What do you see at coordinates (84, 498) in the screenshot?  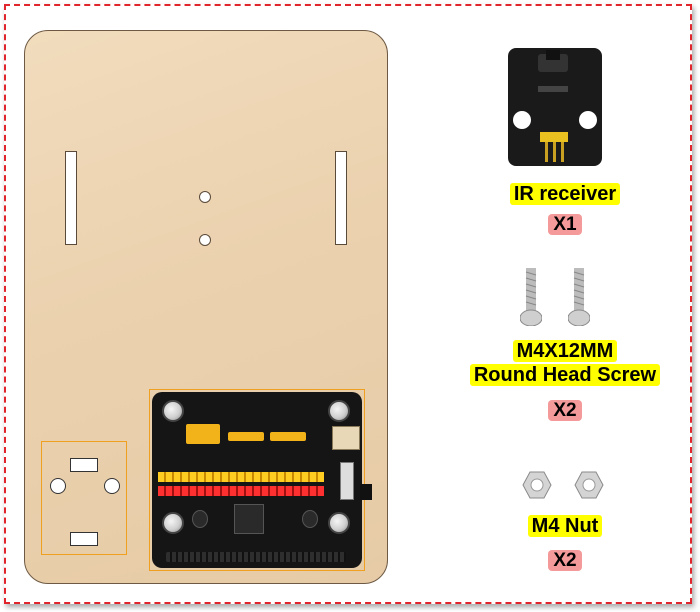 I see `caster-mount-area` at bounding box center [84, 498].